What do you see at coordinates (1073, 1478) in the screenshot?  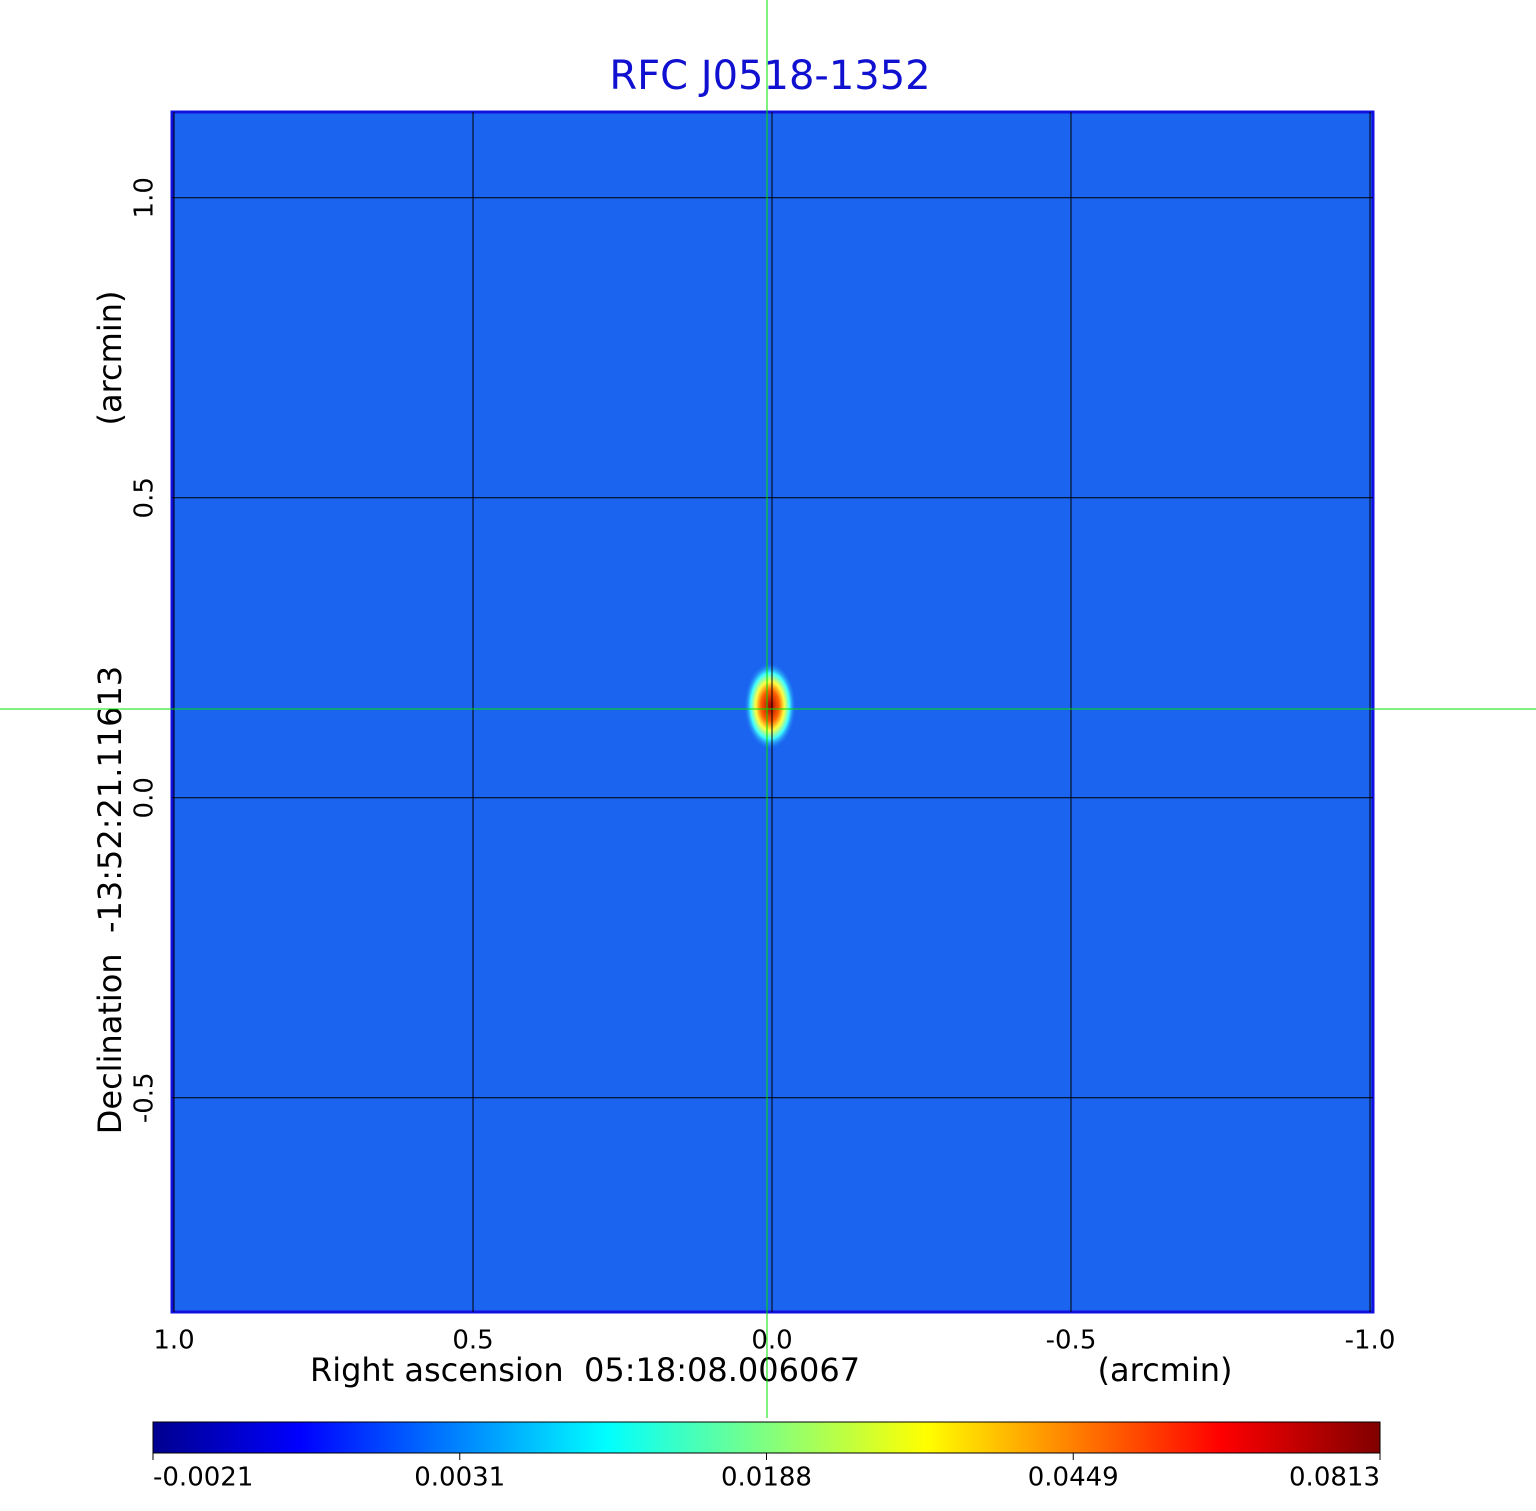 I see `colorbar-tick-label: 0.0449` at bounding box center [1073, 1478].